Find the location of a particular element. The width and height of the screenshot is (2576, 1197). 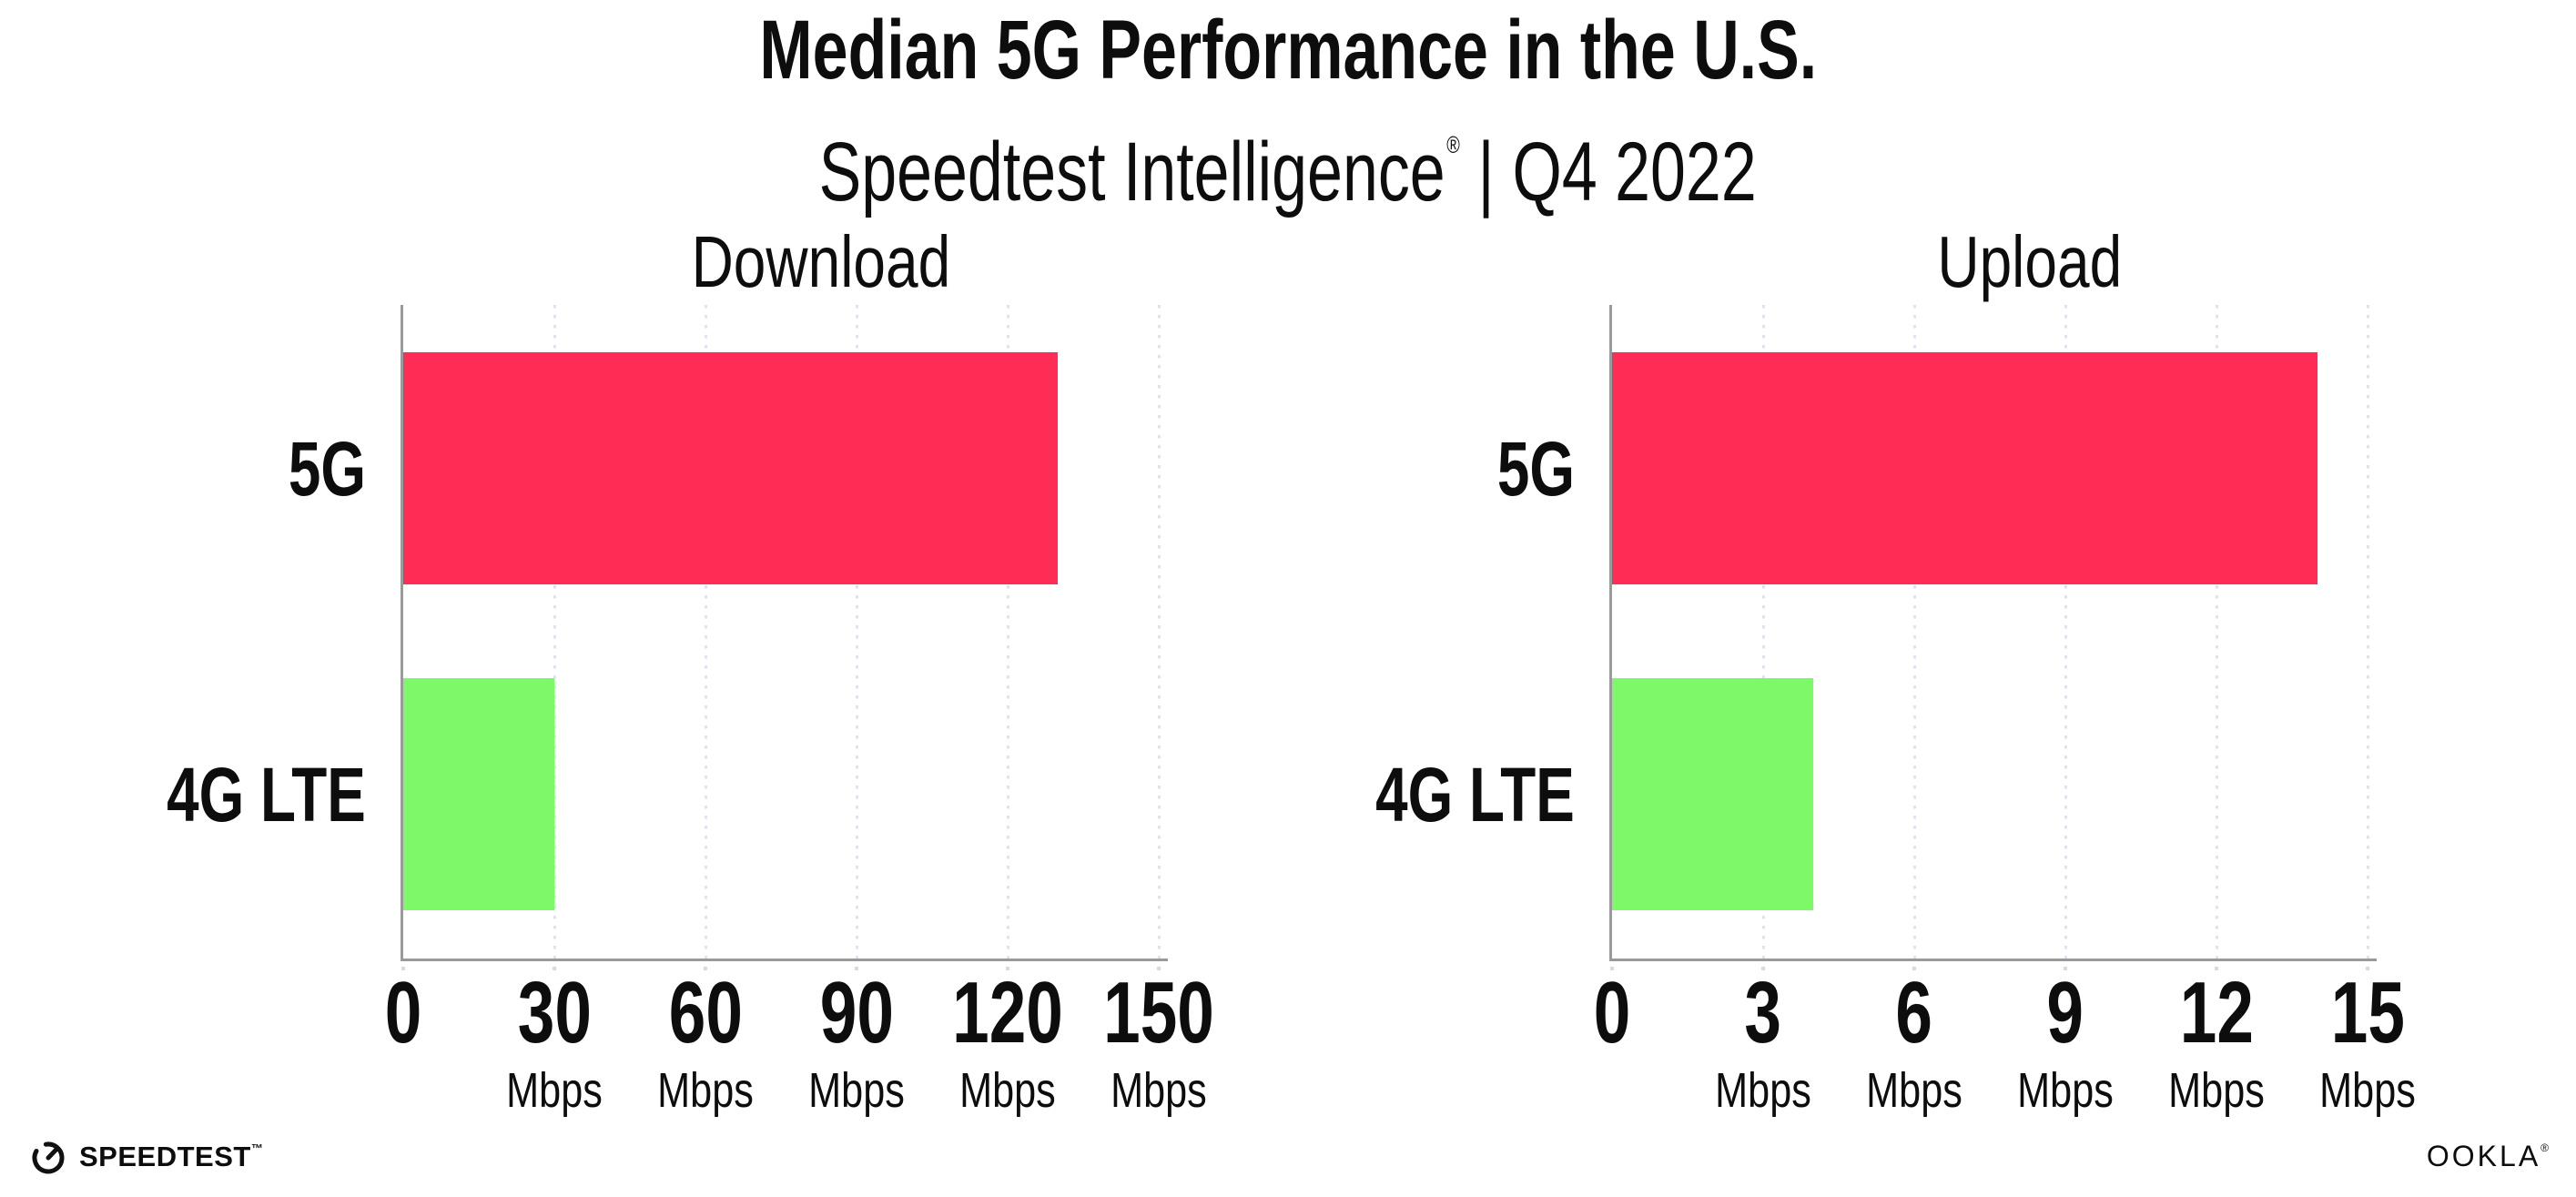

x-tick-label: 90 Mbps is located at coordinates (856, 1041).